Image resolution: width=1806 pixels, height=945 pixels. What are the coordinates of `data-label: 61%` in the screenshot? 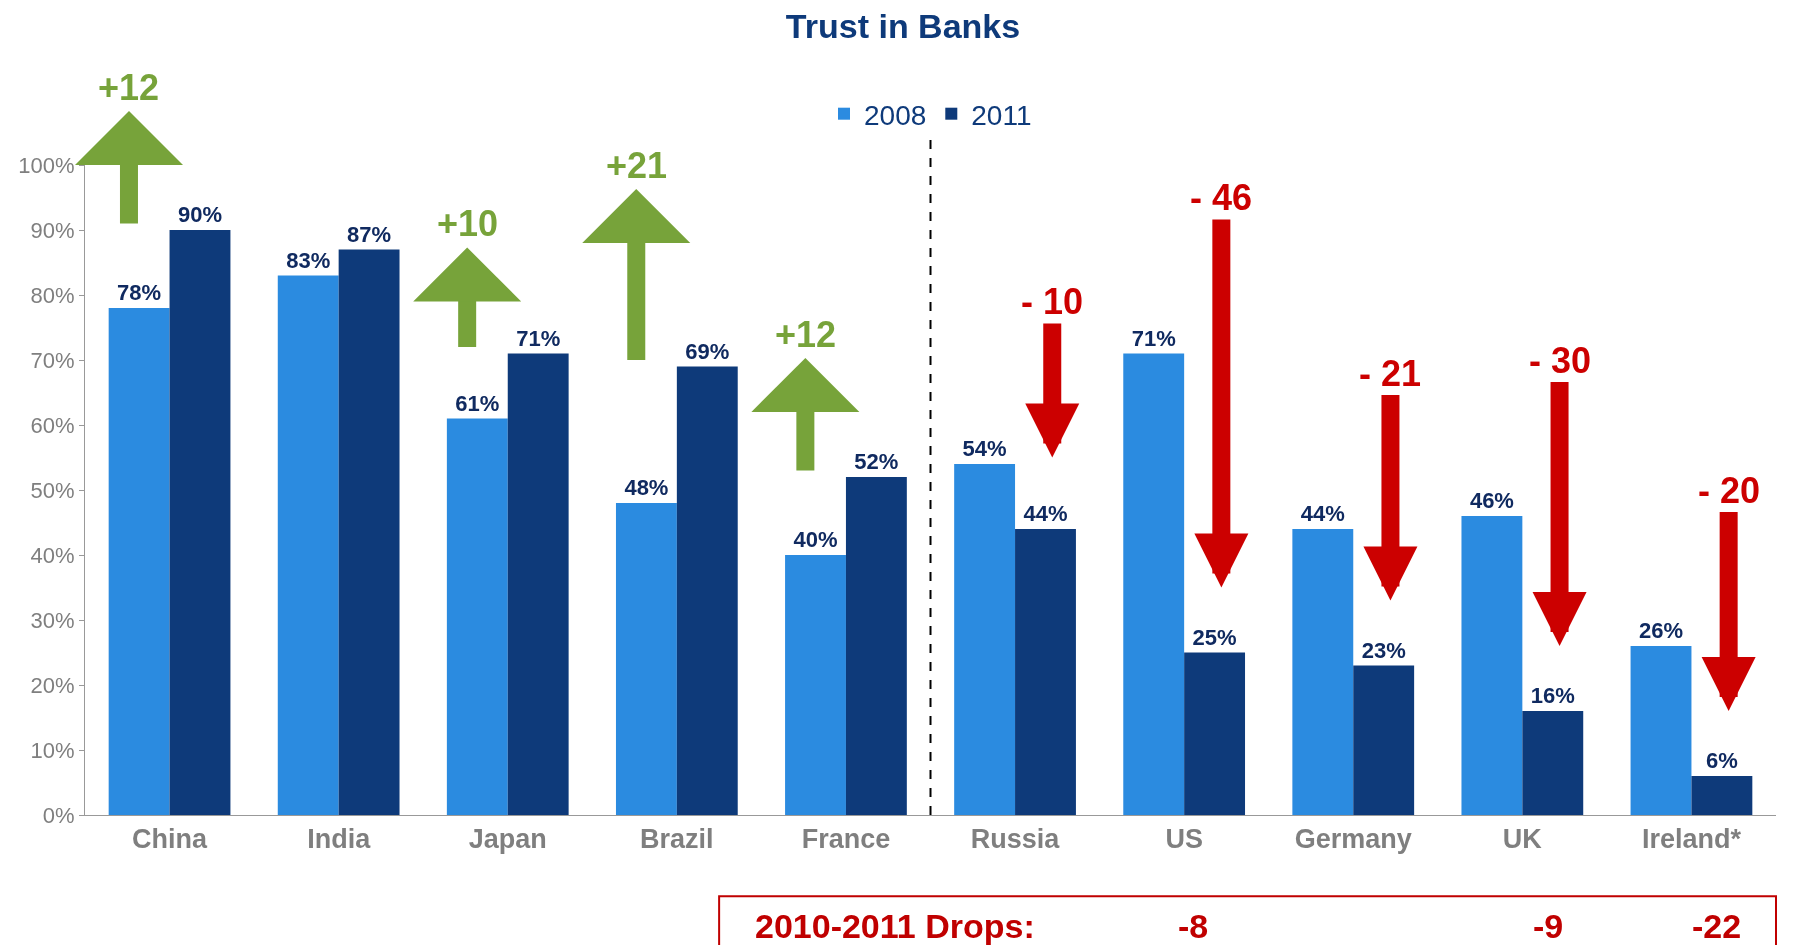 It's located at (477, 403).